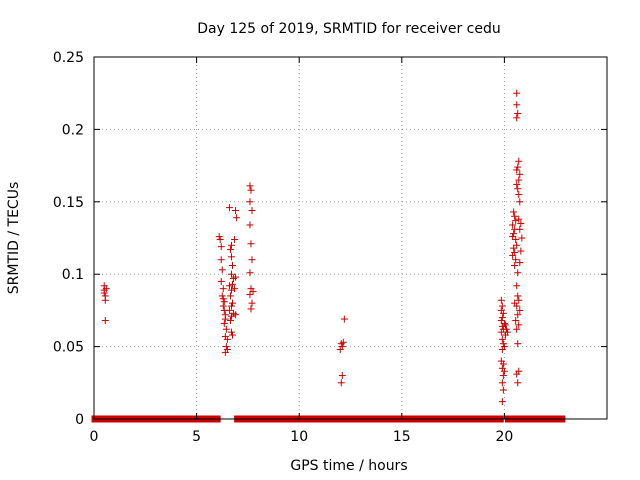  Describe the element at coordinates (196, 437) in the screenshot. I see `x-tick-label: 5` at that location.